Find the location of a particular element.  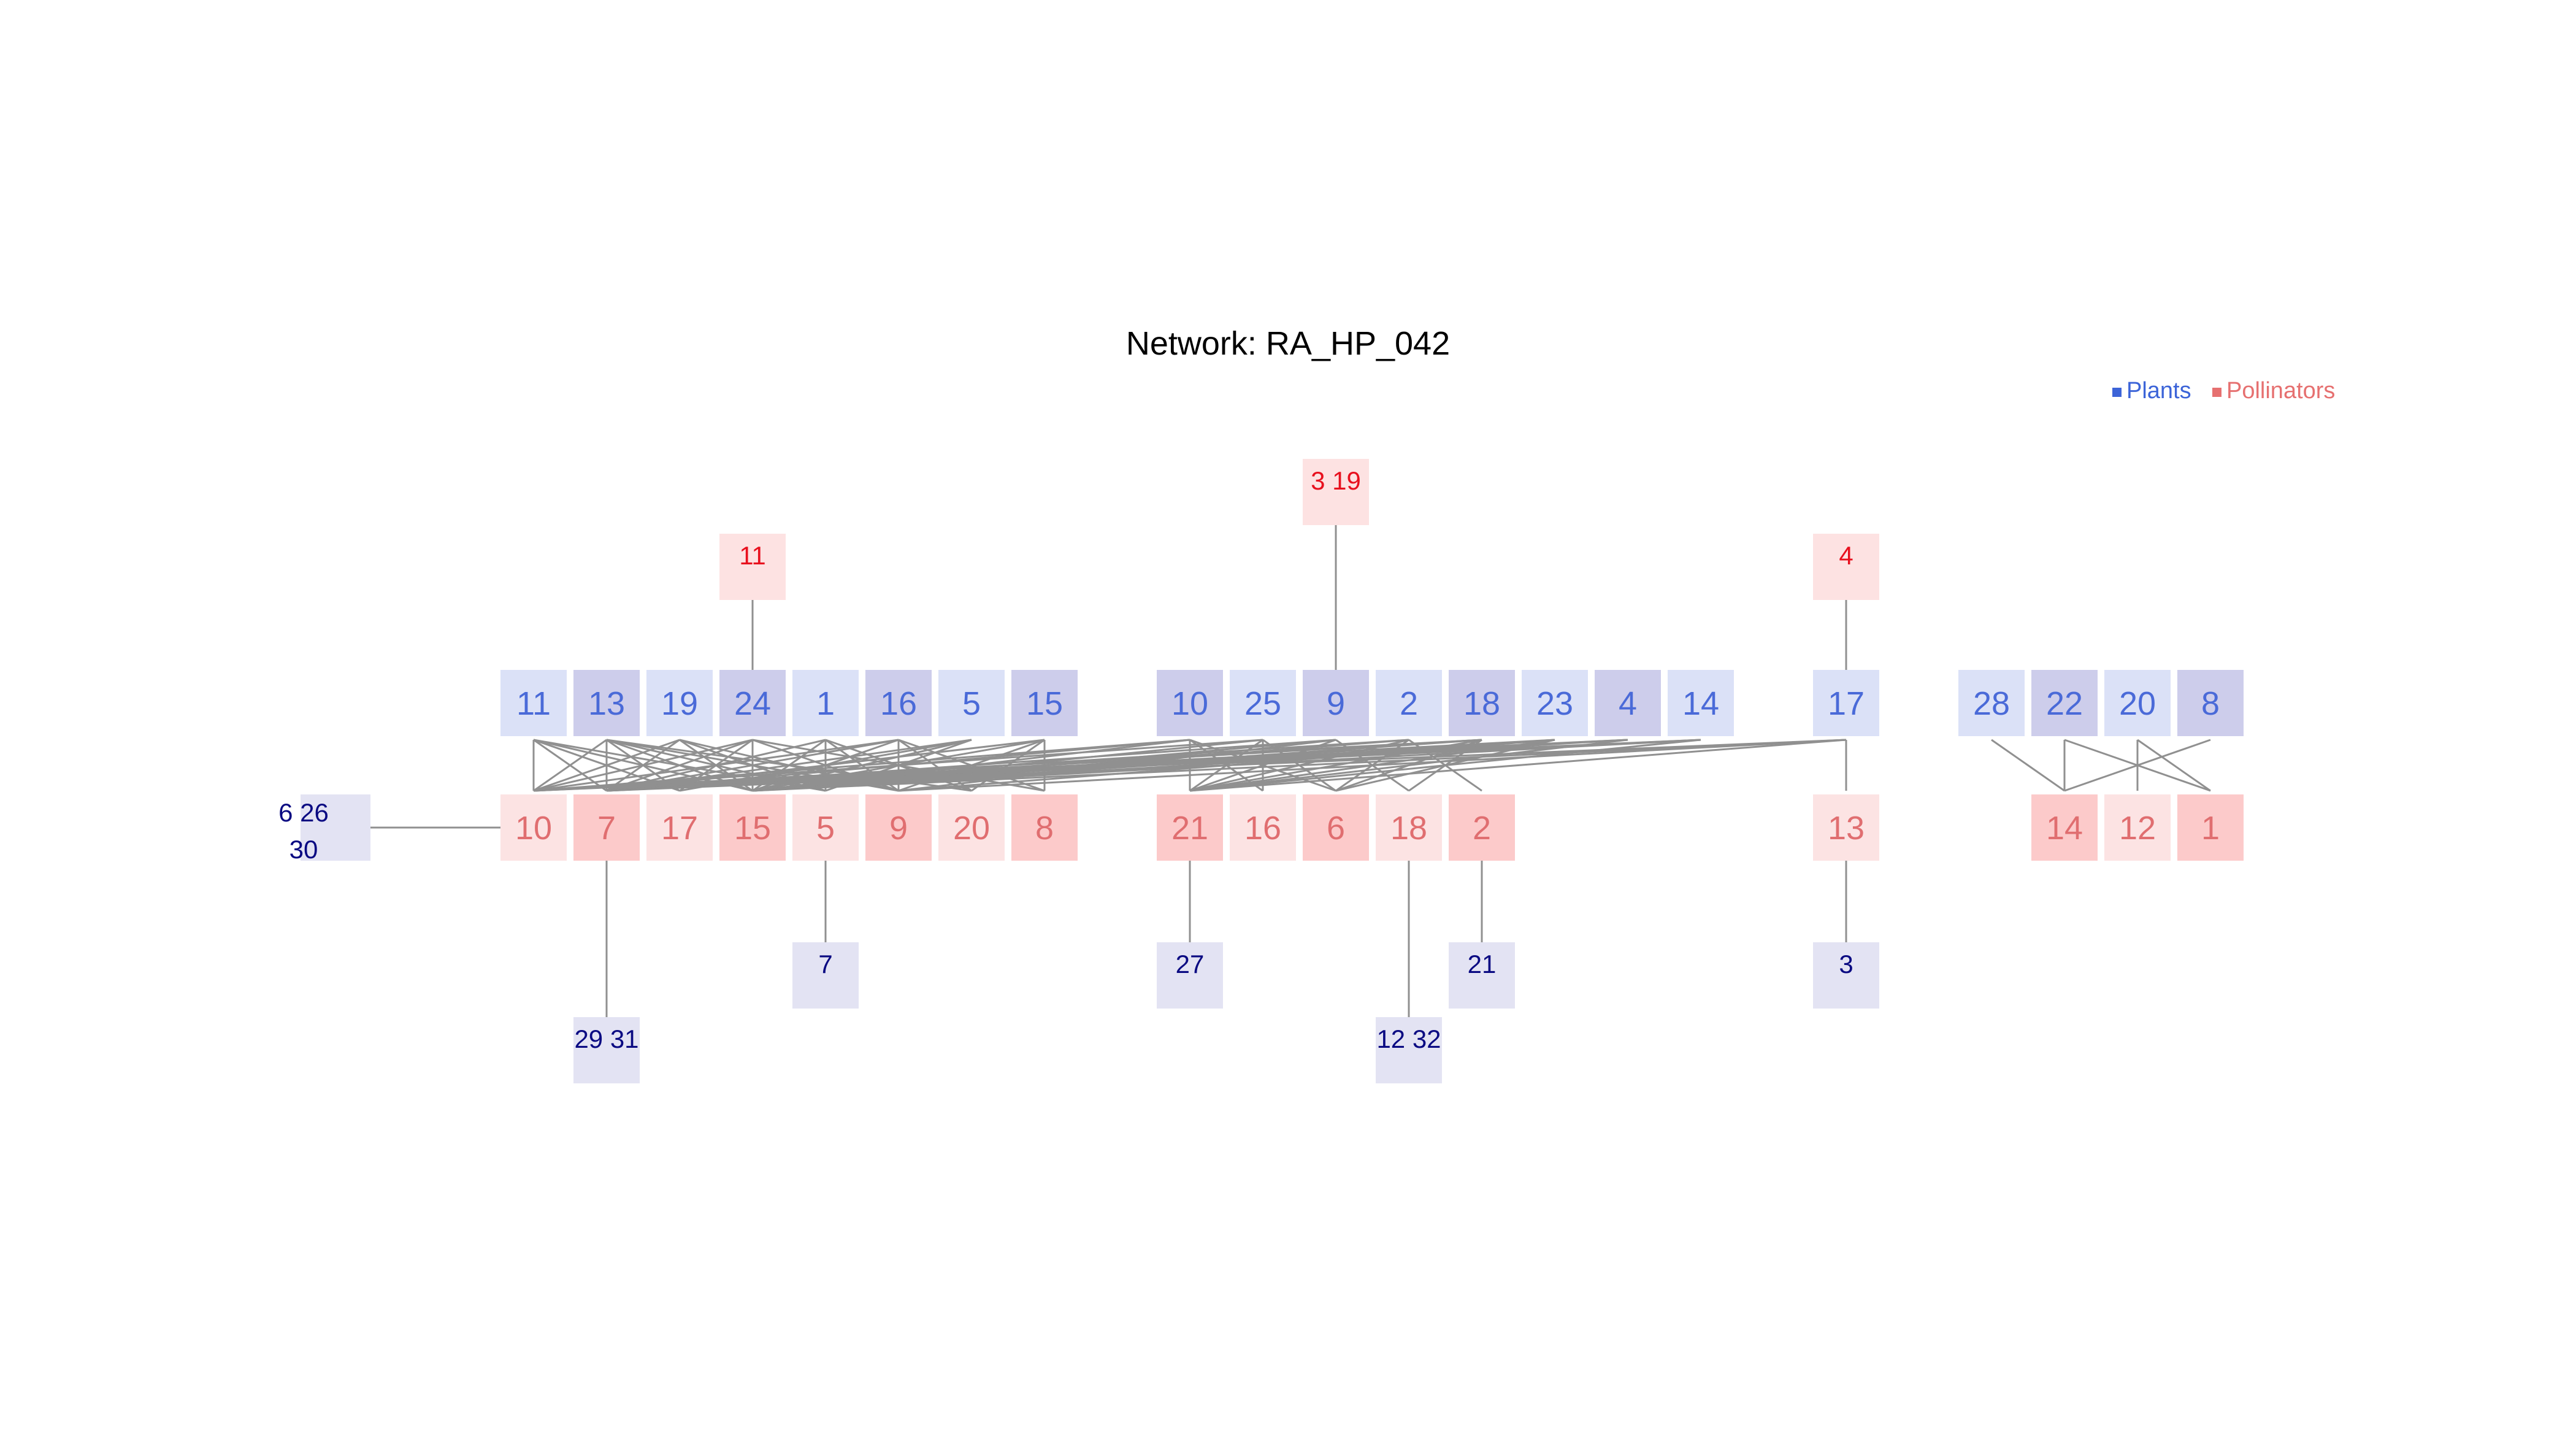

pollinator-node-label: 8 is located at coordinates (1044, 828).